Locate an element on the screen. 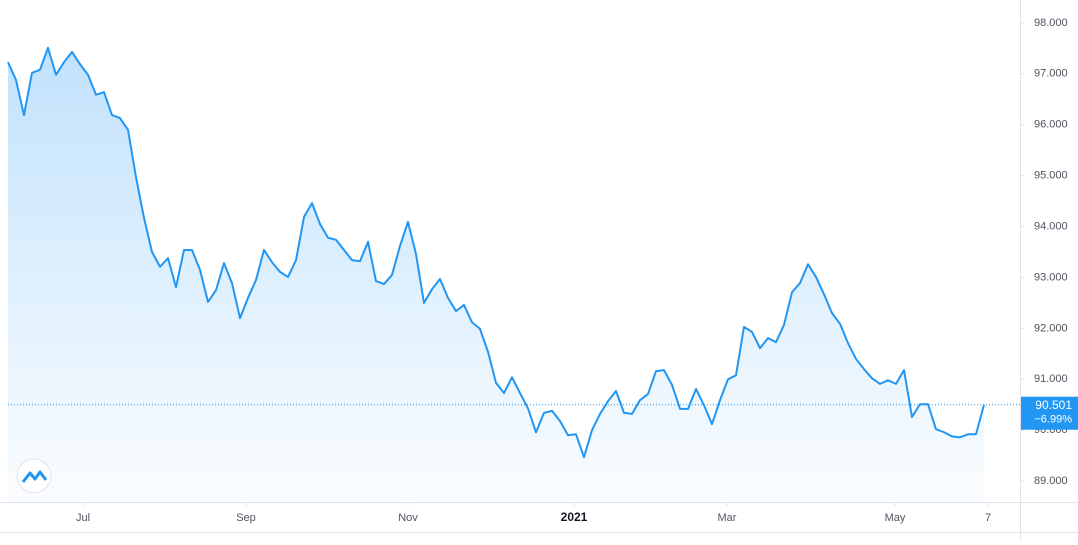 The image size is (1078, 545). x-tick-label: Nov is located at coordinates (408, 518).